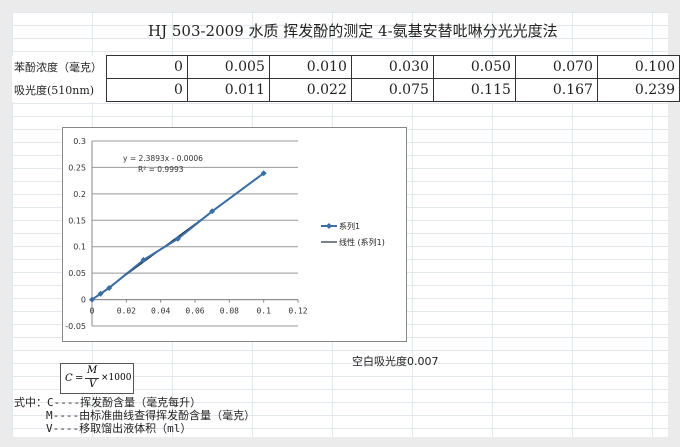  I want to click on y-tick-label: 0.3, so click(79, 141).